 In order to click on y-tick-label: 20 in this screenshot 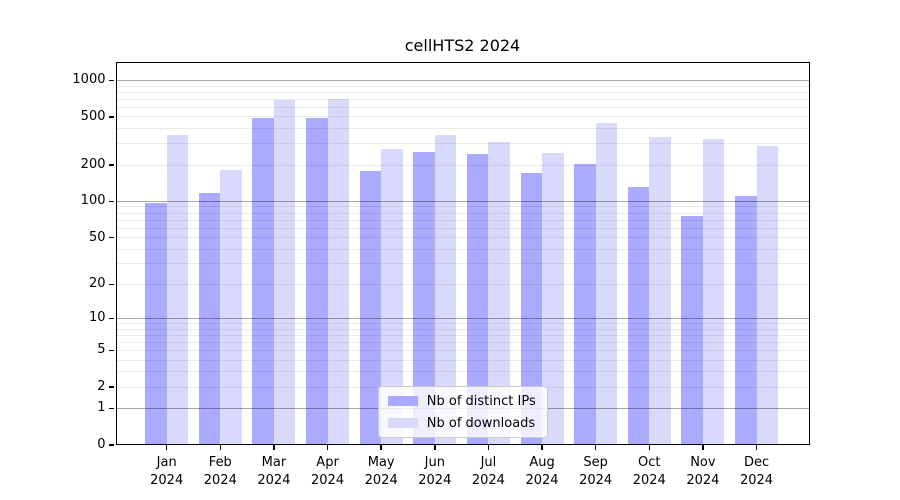, I will do `click(97, 284)`.